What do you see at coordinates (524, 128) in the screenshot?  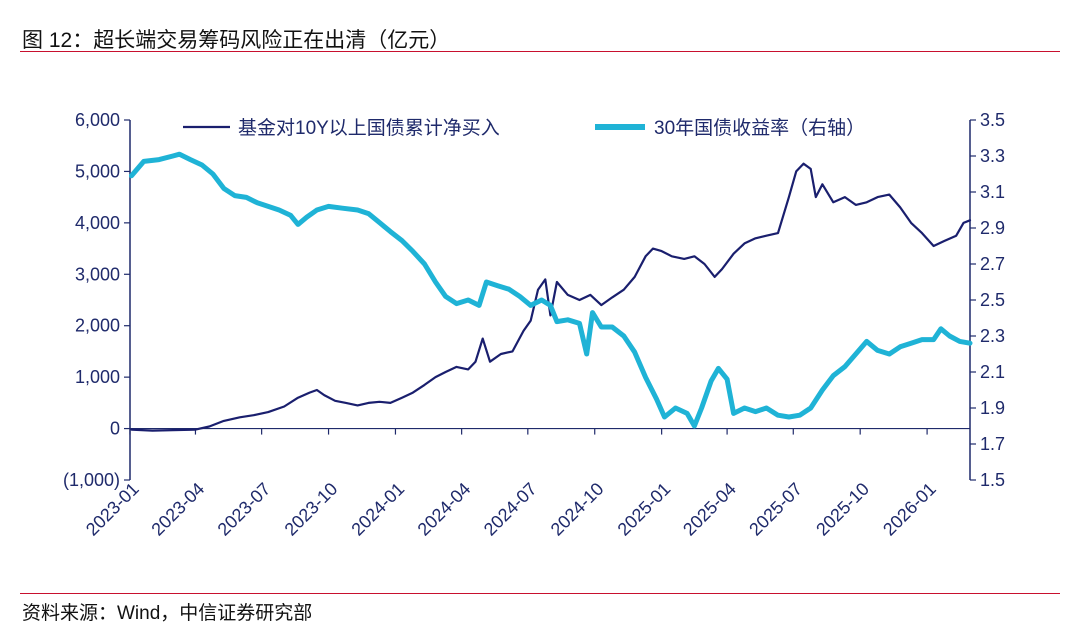 I see `chart-legend: 基金对10Y以上国债累计净买入 30年国债收益率（右轴）` at bounding box center [524, 128].